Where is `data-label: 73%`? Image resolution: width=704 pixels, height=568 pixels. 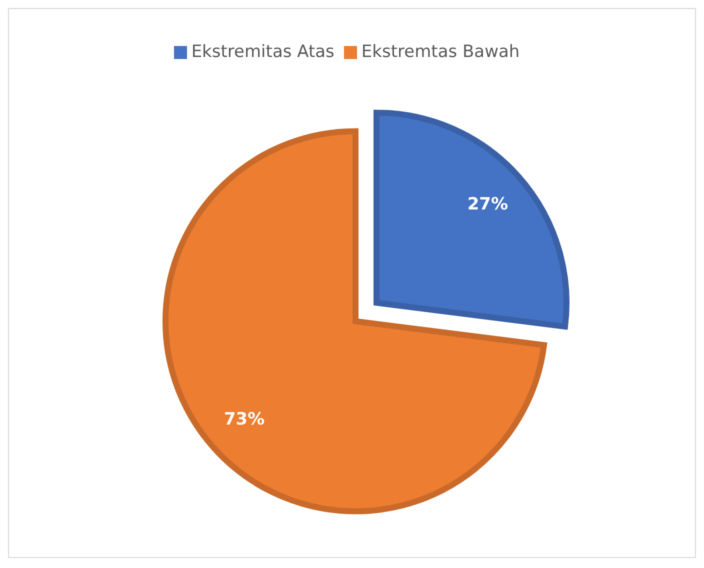 data-label: 73% is located at coordinates (244, 419).